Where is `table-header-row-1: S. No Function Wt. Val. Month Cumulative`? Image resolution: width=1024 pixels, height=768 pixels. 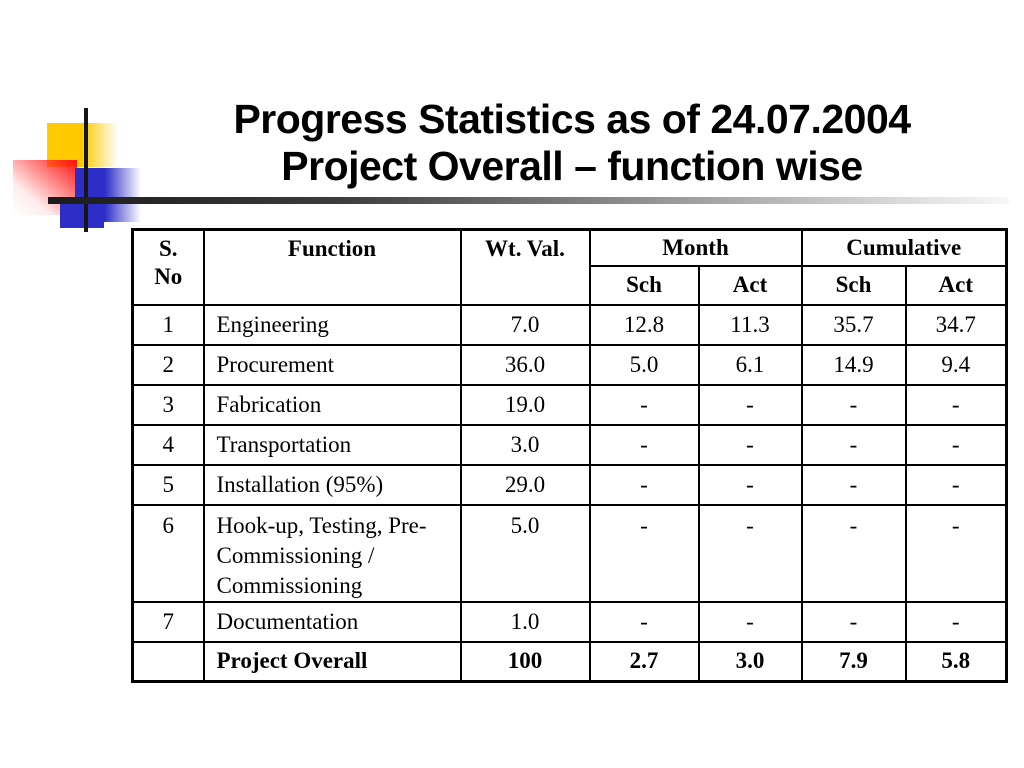 table-header-row-1: S. No Function Wt. Val. Month Cumulative is located at coordinates (569, 267).